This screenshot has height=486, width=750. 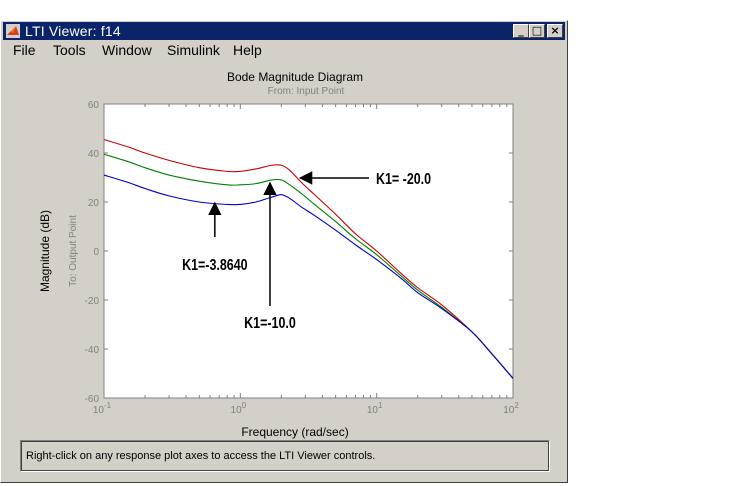 I want to click on x-tick-exponent: -1, so click(x=108, y=405).